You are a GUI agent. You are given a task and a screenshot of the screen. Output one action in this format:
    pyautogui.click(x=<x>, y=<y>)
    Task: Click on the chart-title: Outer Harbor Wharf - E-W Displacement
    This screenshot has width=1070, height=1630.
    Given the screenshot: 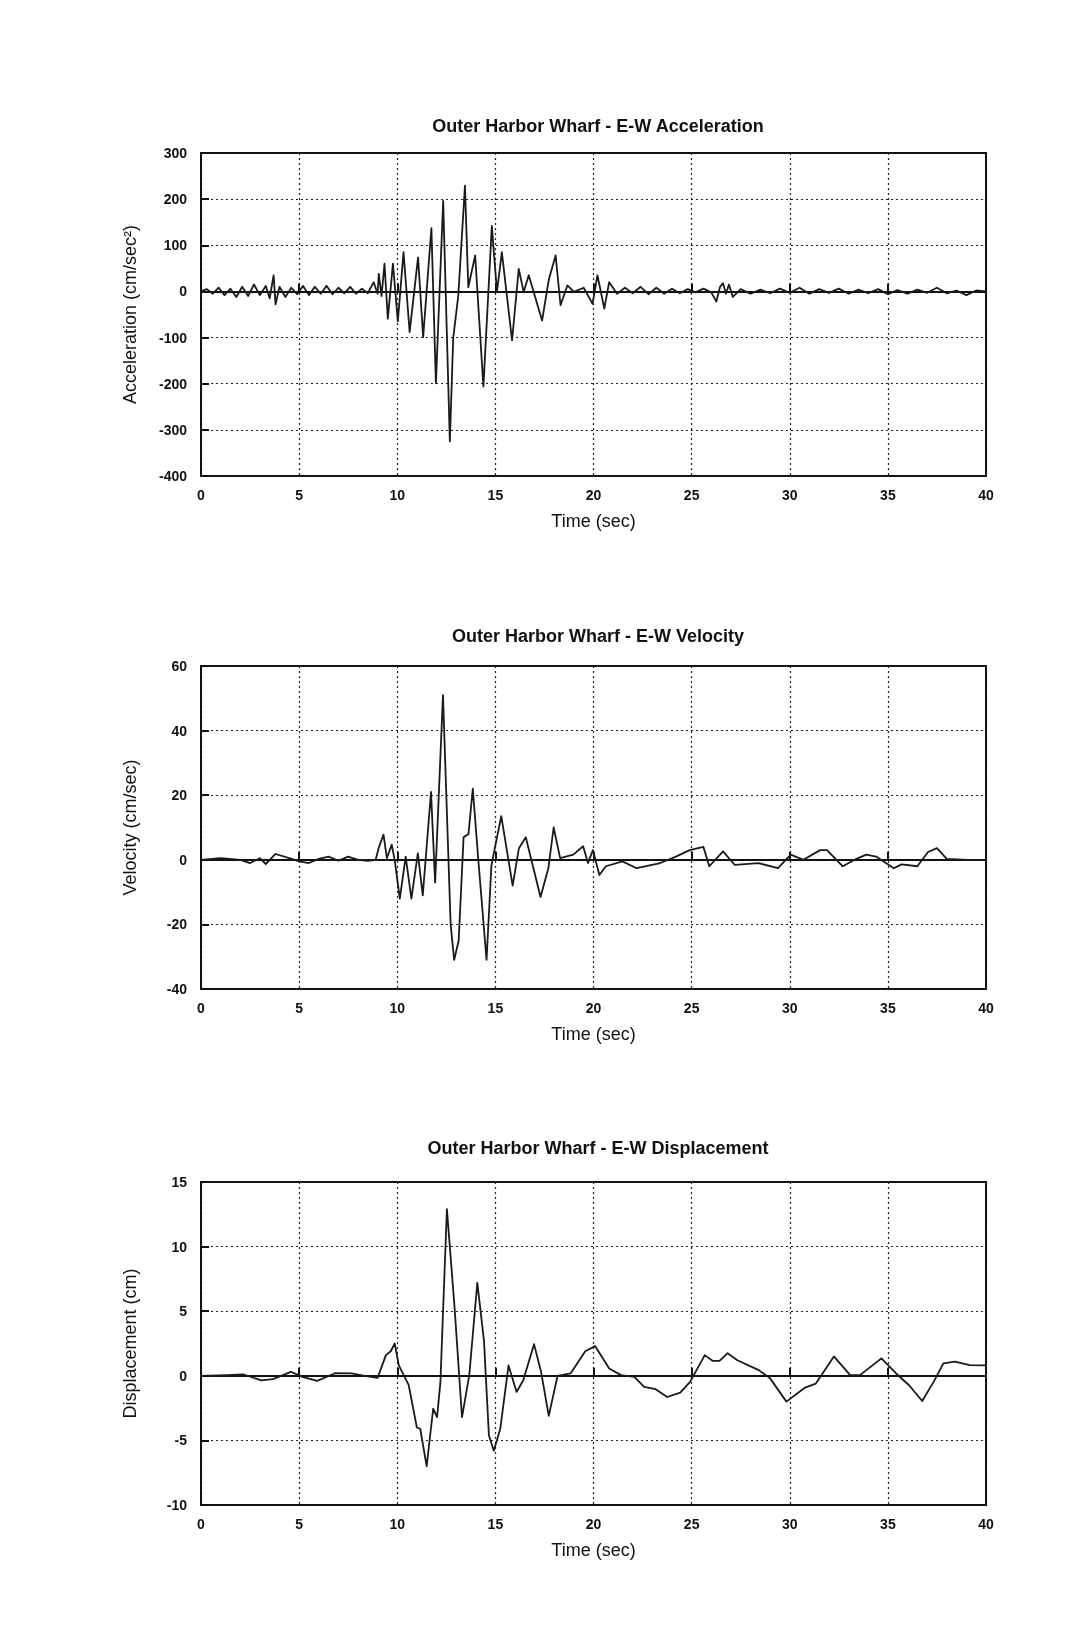 What is the action you would take?
    pyautogui.click(x=598, y=1148)
    